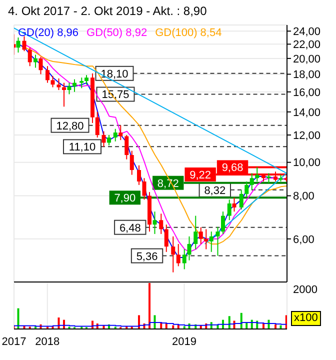 This screenshot has height=360, width=336. Describe the element at coordinates (233, 168) in the screenshot. I see `ref-line-label: 9,68` at that location.